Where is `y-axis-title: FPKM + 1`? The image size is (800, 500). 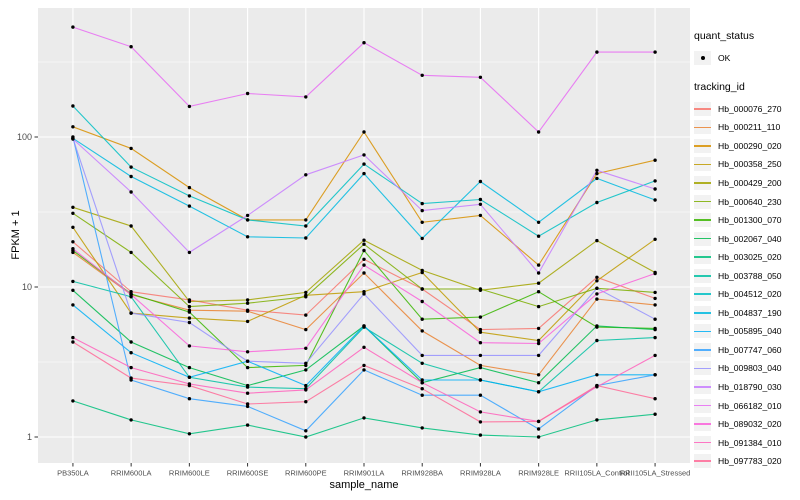
y-axis-title: FPKM + 1 is located at coordinates (16, 235).